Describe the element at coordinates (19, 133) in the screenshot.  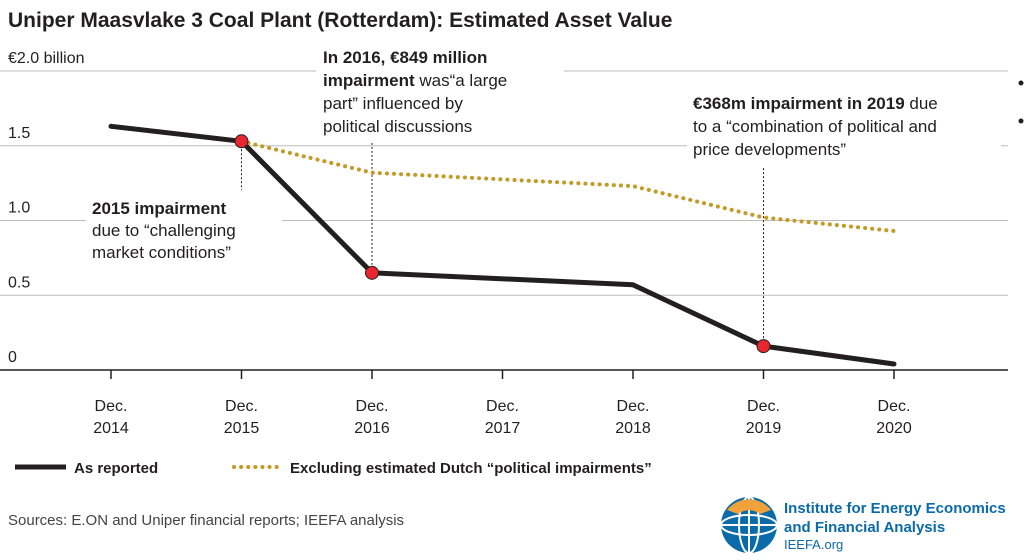
I see `y-tick-label: 1.5` at that location.